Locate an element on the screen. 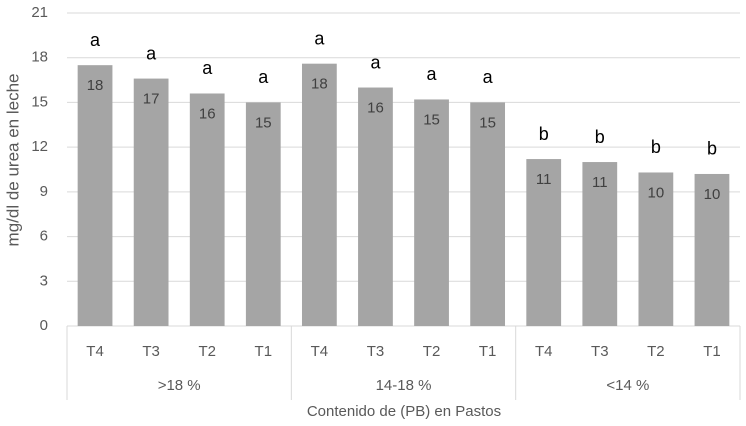 The image size is (746, 426). group-label: <14 % is located at coordinates (627, 385).